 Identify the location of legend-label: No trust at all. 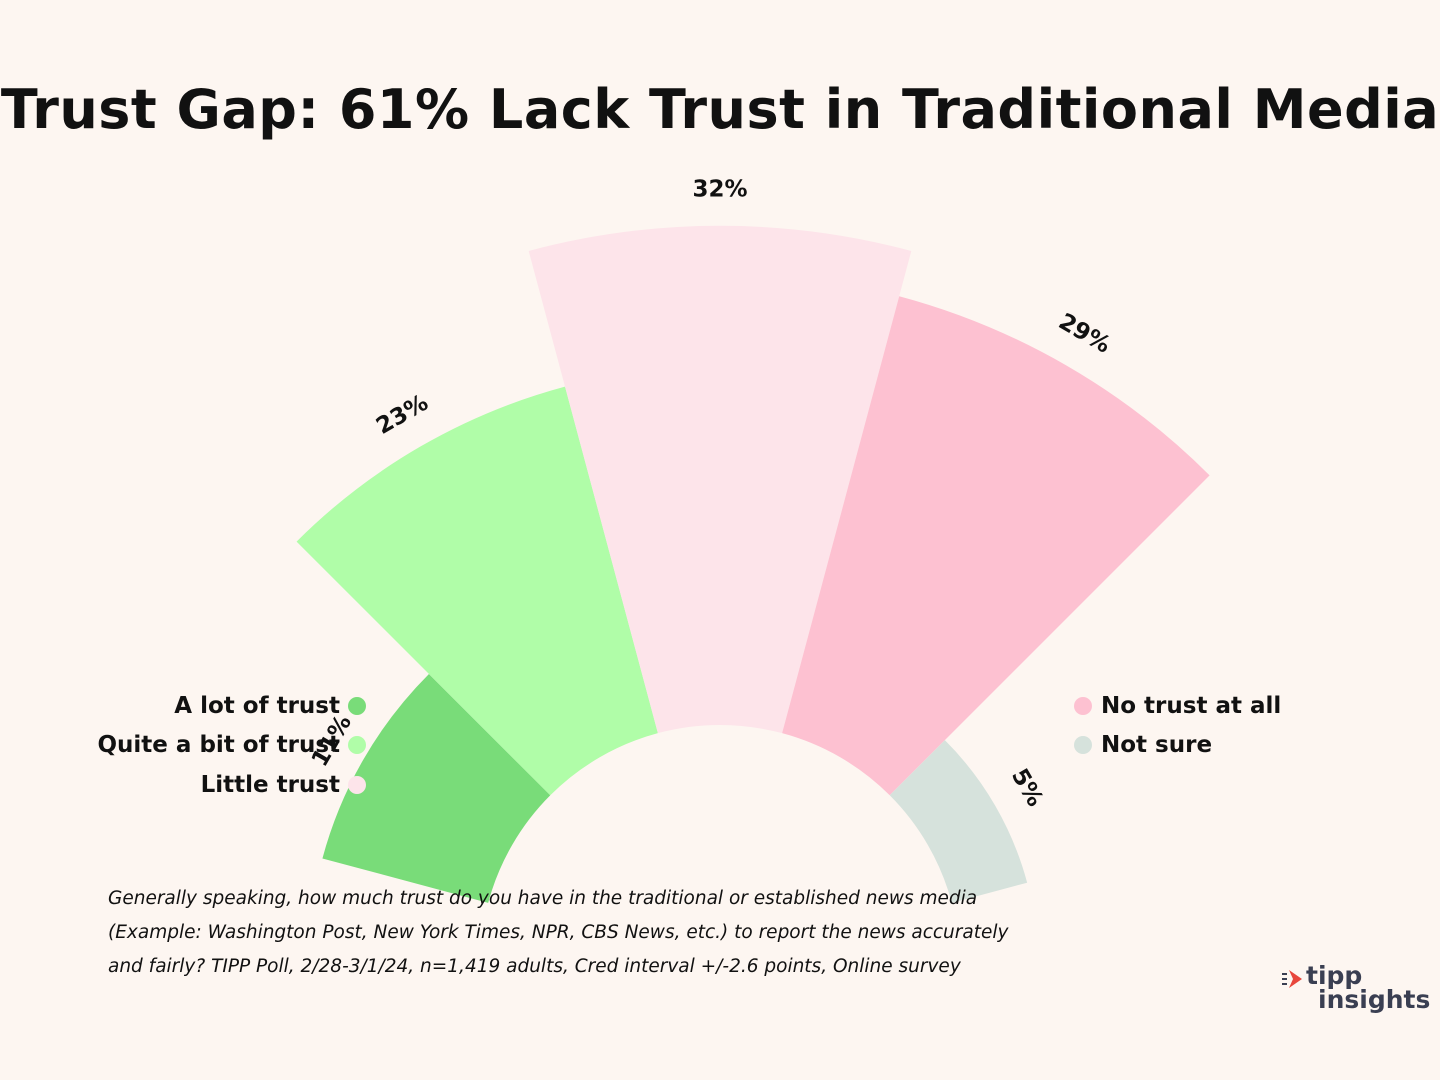
(1191, 705).